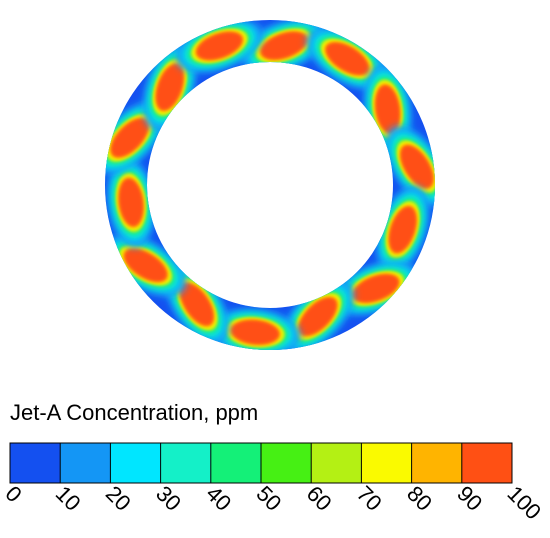 This screenshot has height=538, width=550. Describe the element at coordinates (218, 498) in the screenshot. I see `colorbar-tick-label: 40` at that location.